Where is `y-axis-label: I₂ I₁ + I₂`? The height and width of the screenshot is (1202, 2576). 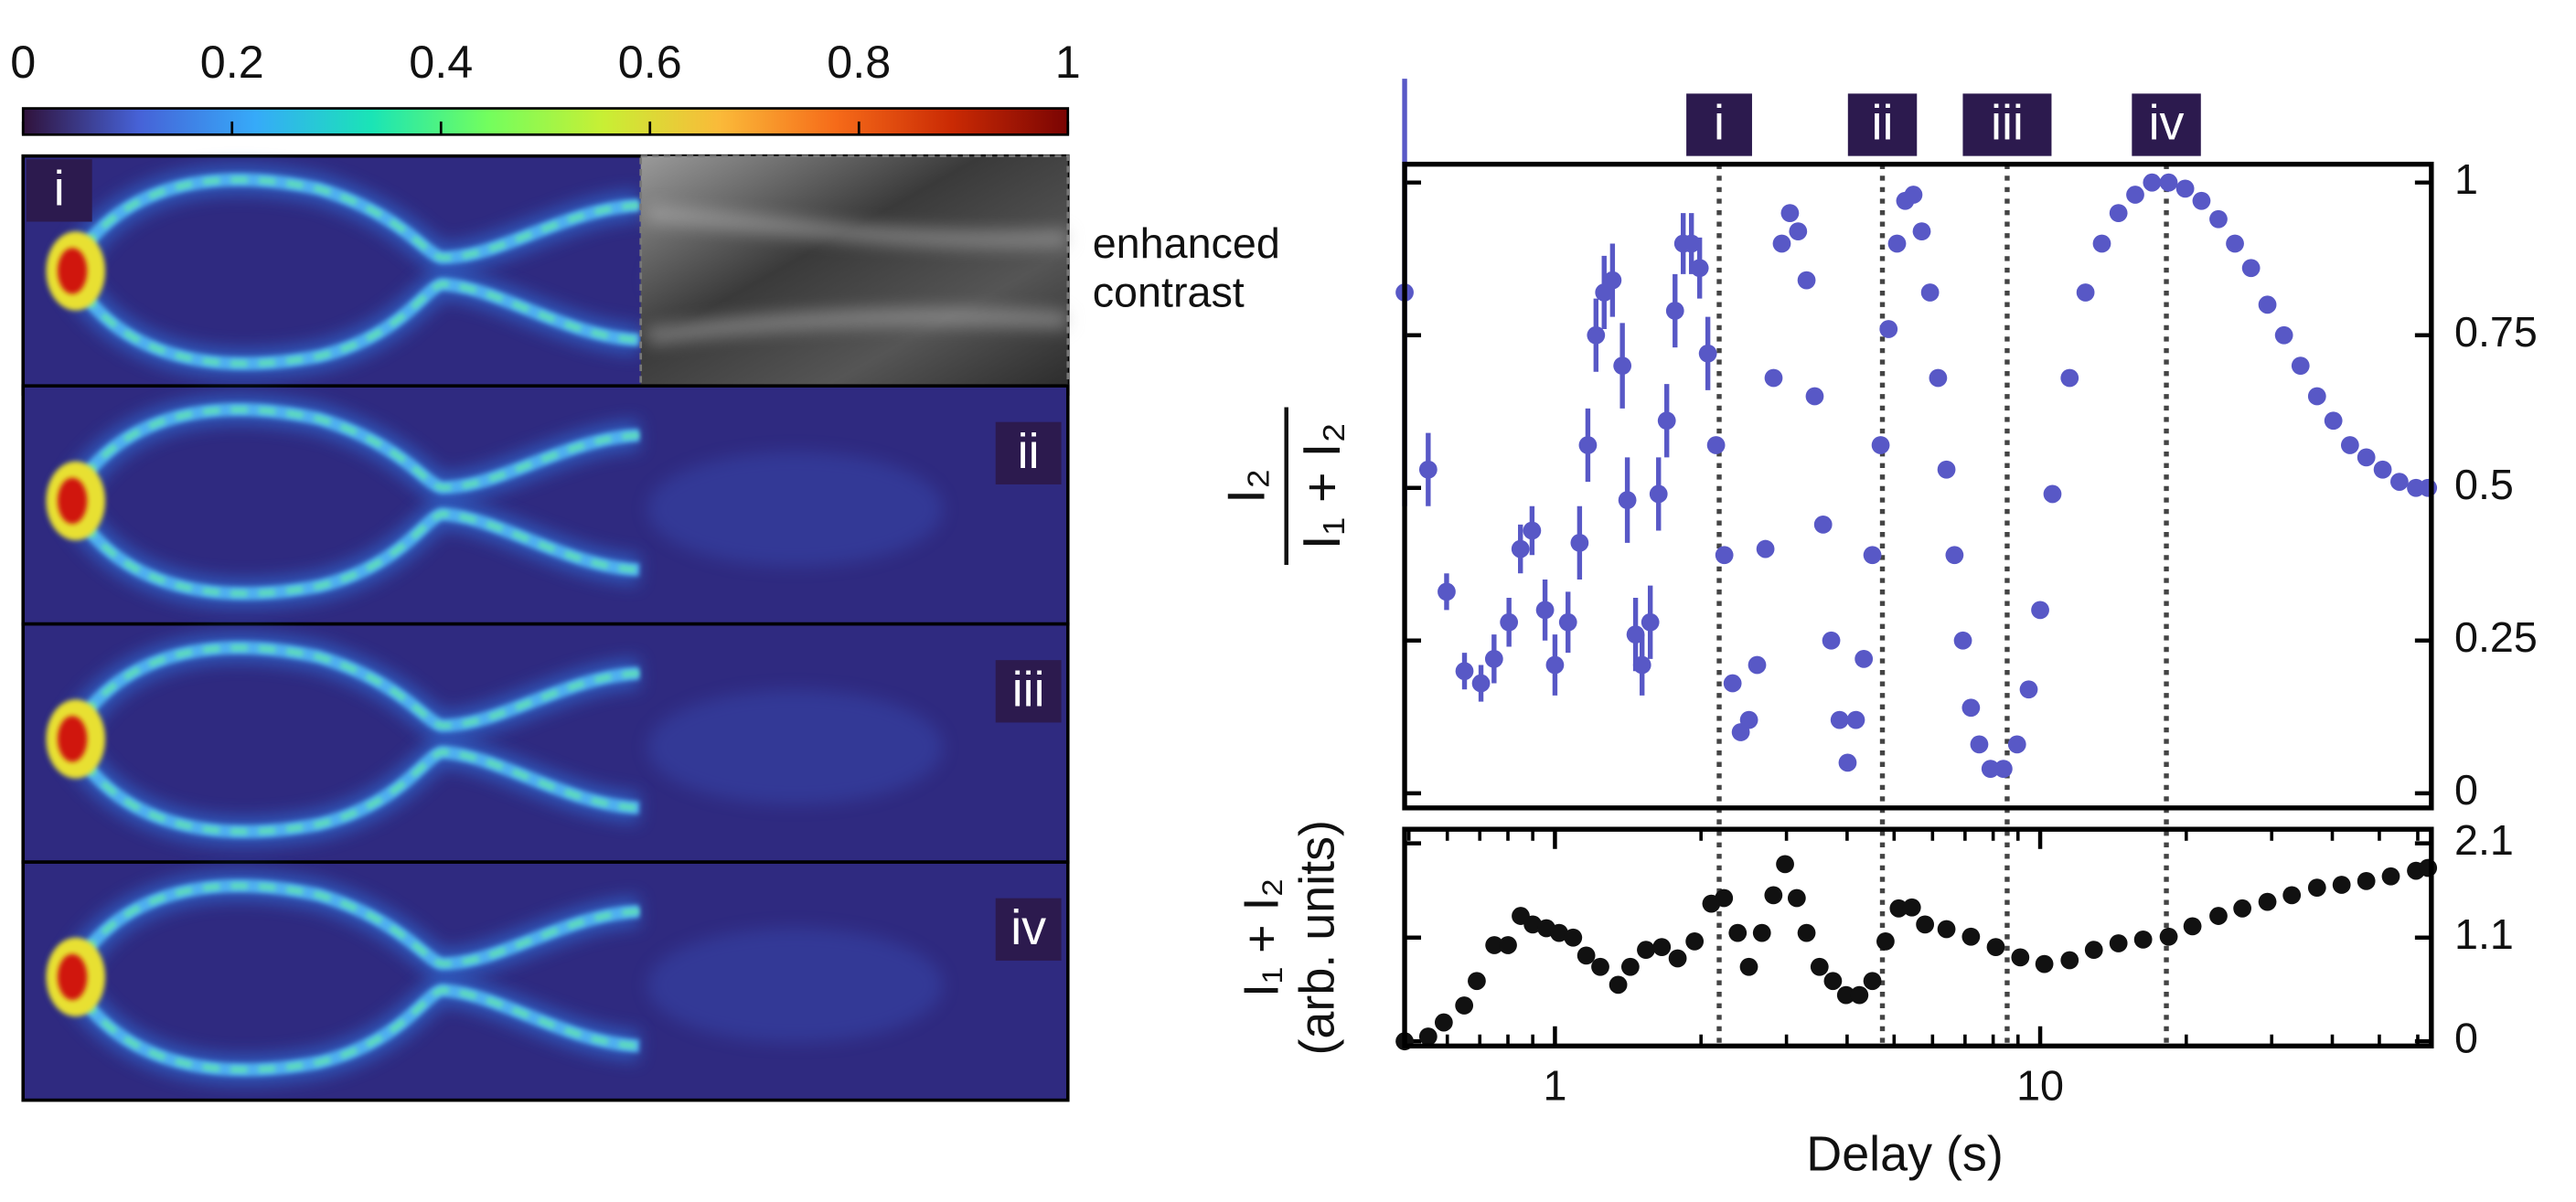
y-axis-label: I₂ I₁ + I₂ is located at coordinates (1284, 486).